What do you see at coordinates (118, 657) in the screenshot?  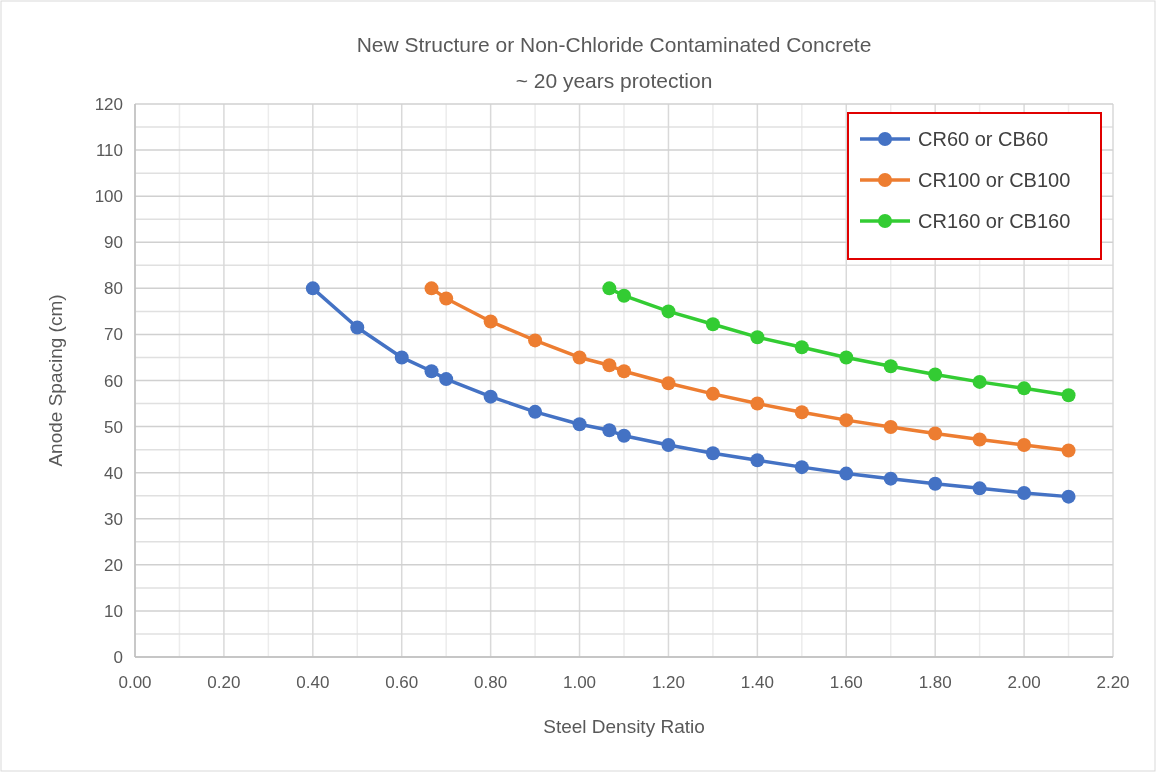 I see `y-tick-label: 0` at bounding box center [118, 657].